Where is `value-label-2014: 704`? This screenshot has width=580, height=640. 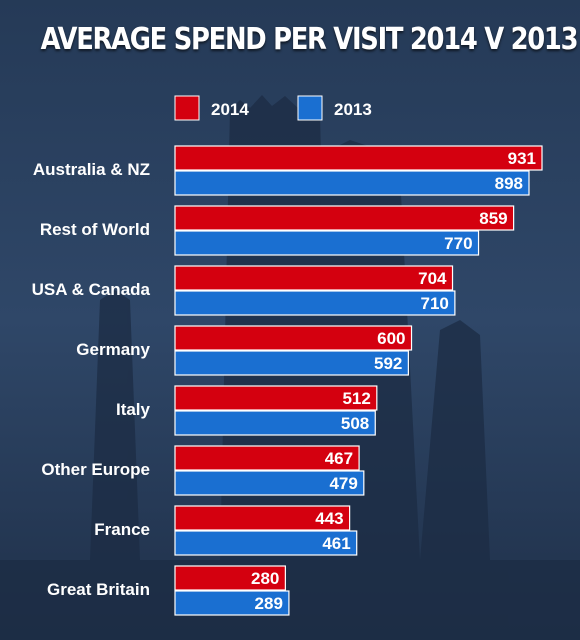
value-label-2014: 704 is located at coordinates (432, 278).